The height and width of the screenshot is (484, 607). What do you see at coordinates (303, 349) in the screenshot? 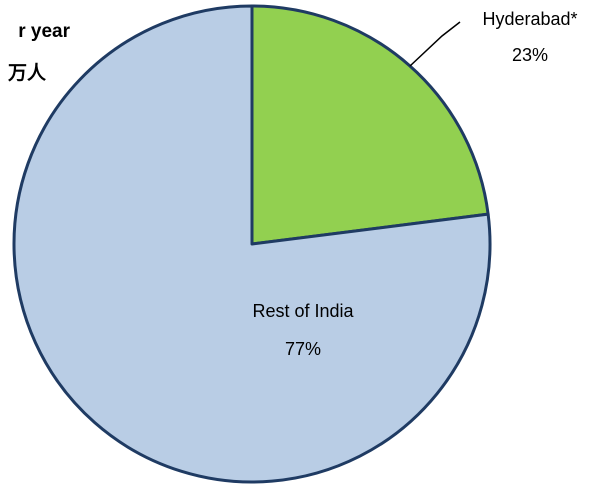
I see `slice-value-label: 77%` at bounding box center [303, 349].